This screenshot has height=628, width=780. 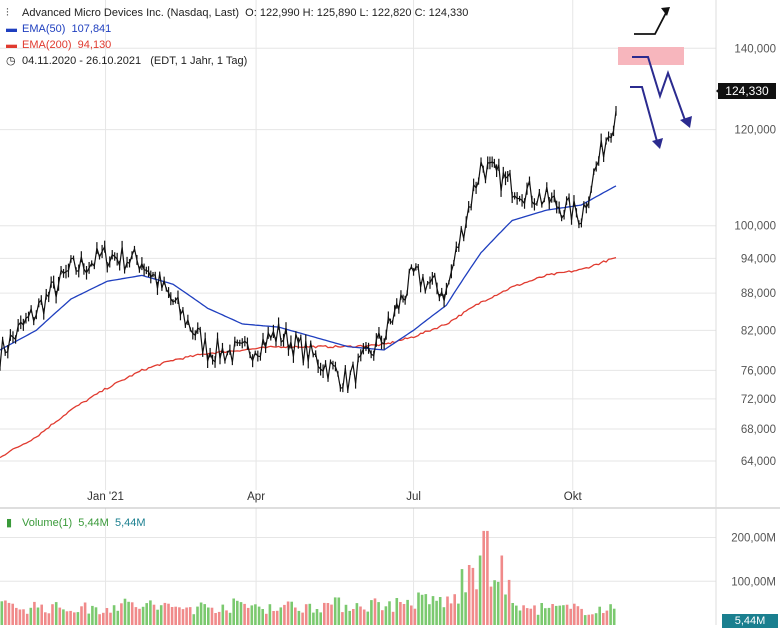 What do you see at coordinates (91, 29) in the screenshot?
I see `ema50-value: 107,841` at bounding box center [91, 29].